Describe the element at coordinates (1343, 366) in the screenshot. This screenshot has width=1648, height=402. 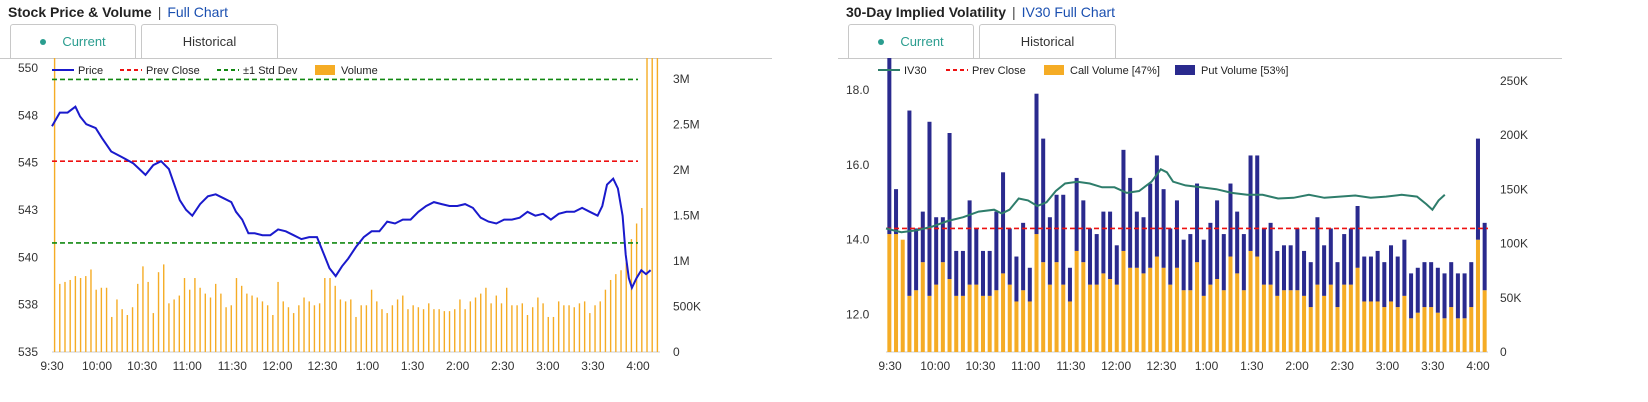
I see `x-tick-label: 2:30` at that location.